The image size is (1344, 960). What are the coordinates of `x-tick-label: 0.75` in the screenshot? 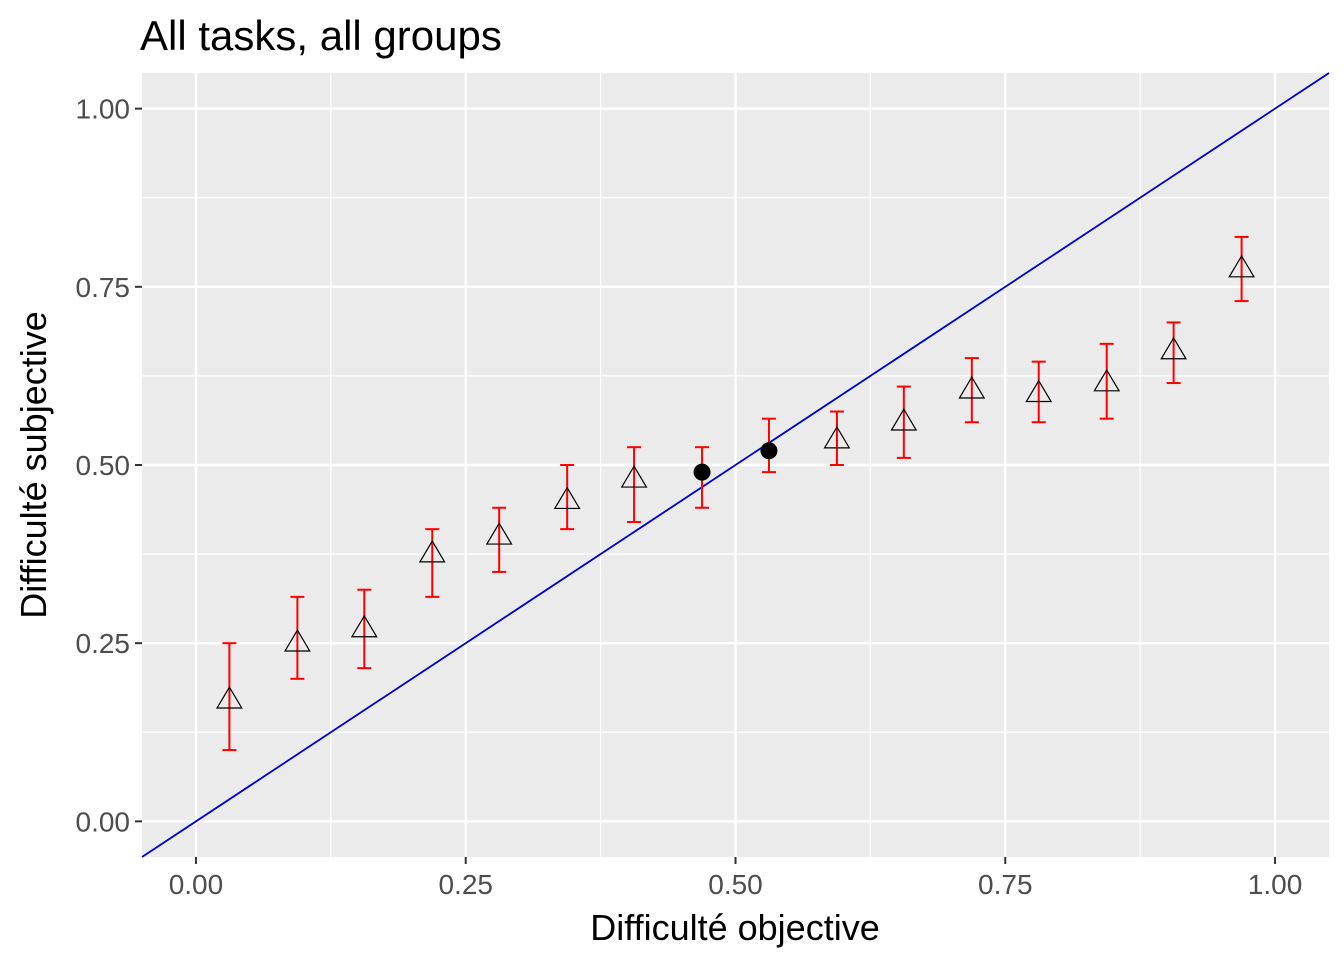 It's located at (1005, 884).